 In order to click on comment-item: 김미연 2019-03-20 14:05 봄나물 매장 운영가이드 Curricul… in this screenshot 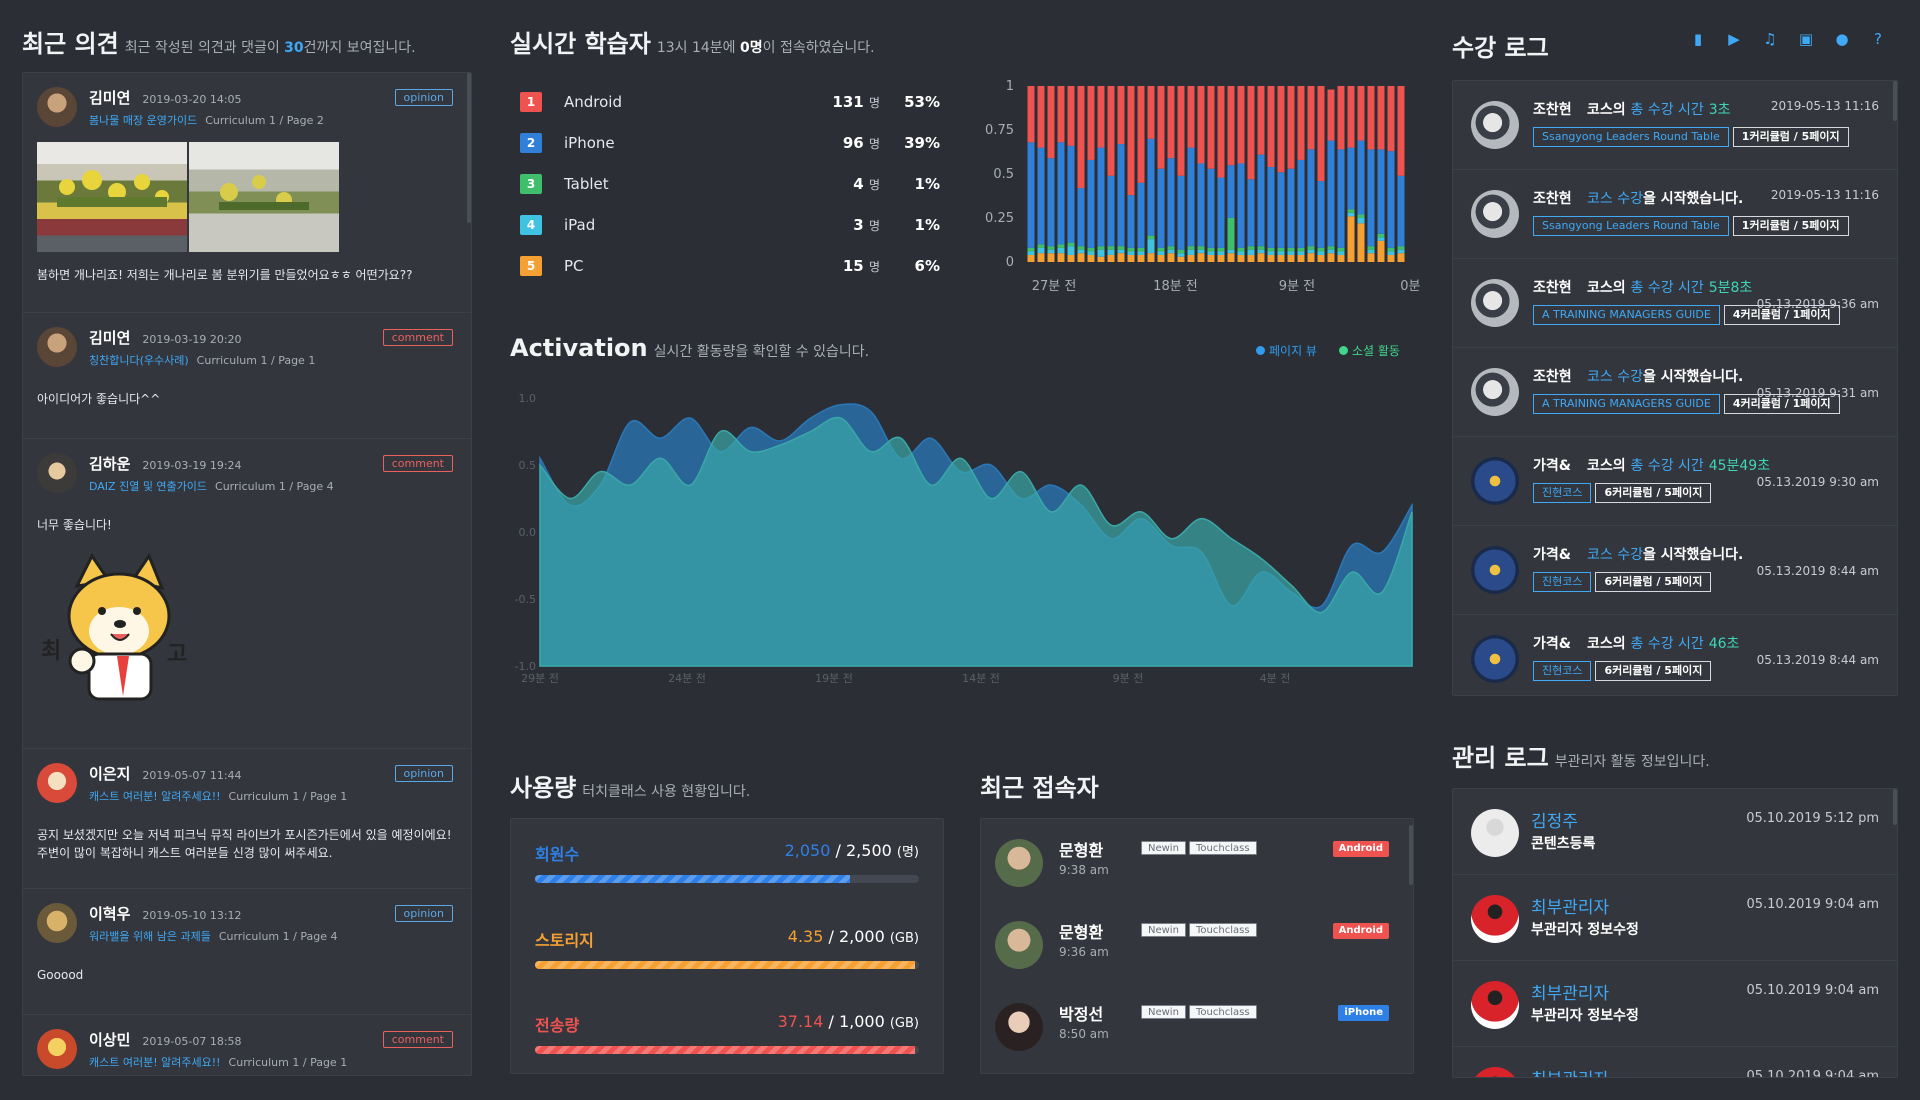, I will do `click(247, 193)`.